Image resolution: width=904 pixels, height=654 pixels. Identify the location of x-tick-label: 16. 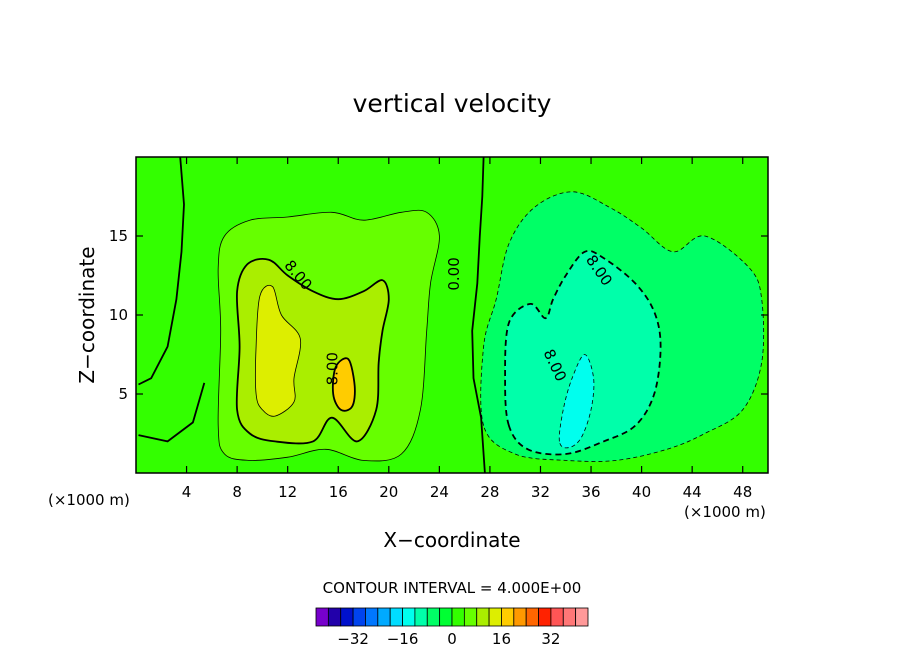
(338, 492).